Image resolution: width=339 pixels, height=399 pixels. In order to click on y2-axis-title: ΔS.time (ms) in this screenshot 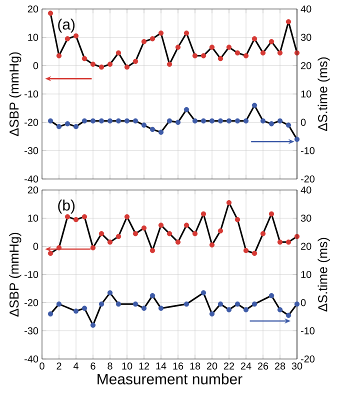, I will do `click(324, 275)`.